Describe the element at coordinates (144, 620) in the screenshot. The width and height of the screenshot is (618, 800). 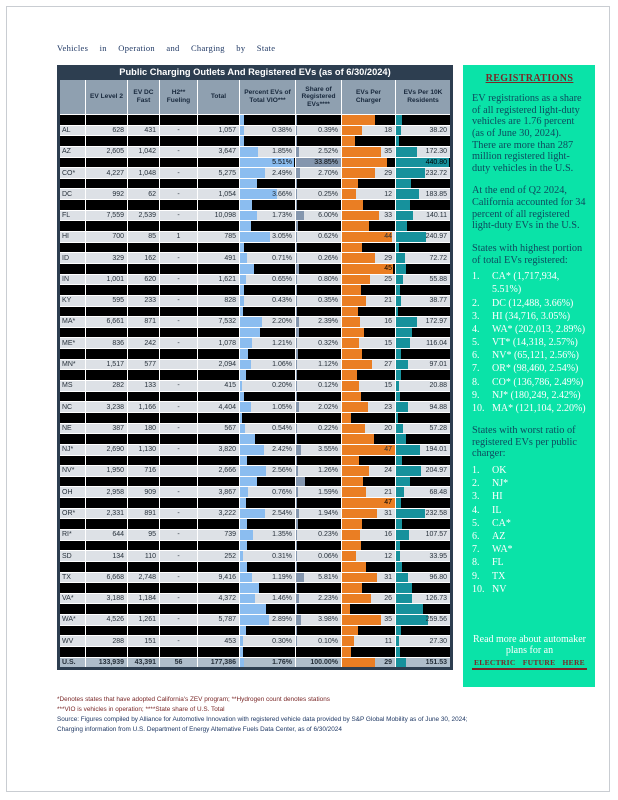
I see `table-cell: 1,261` at that location.